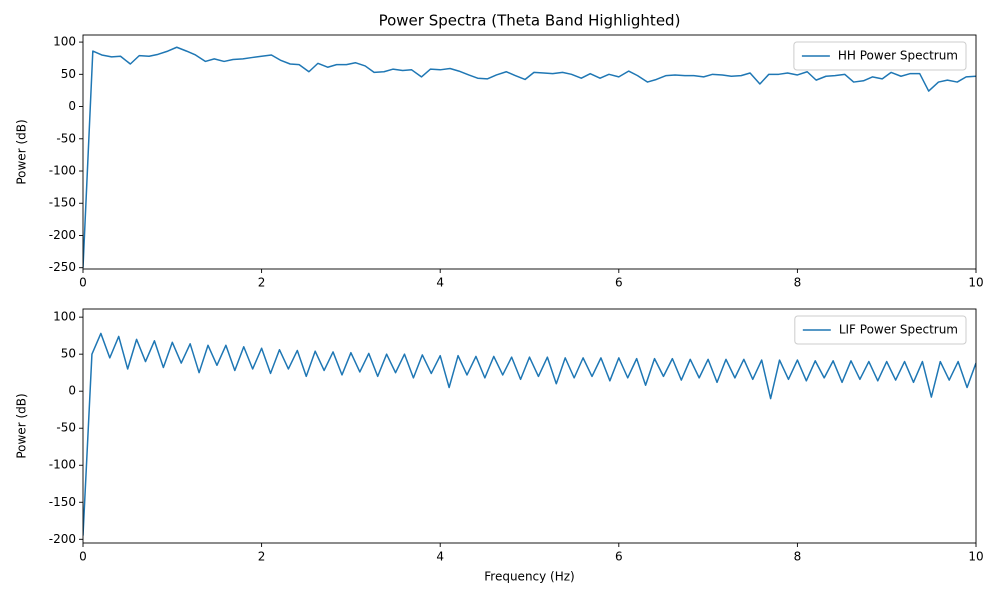  I want to click on legend: LIF Power Spectrum, so click(880, 330).